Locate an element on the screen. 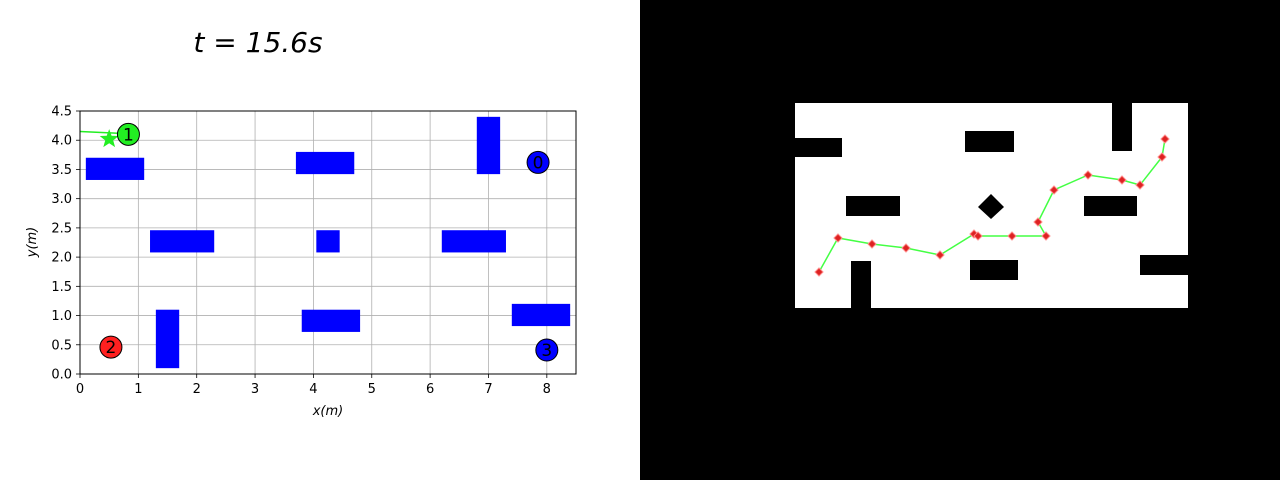 The width and height of the screenshot is (1280, 484). x-tick-label: 2 is located at coordinates (197, 389).